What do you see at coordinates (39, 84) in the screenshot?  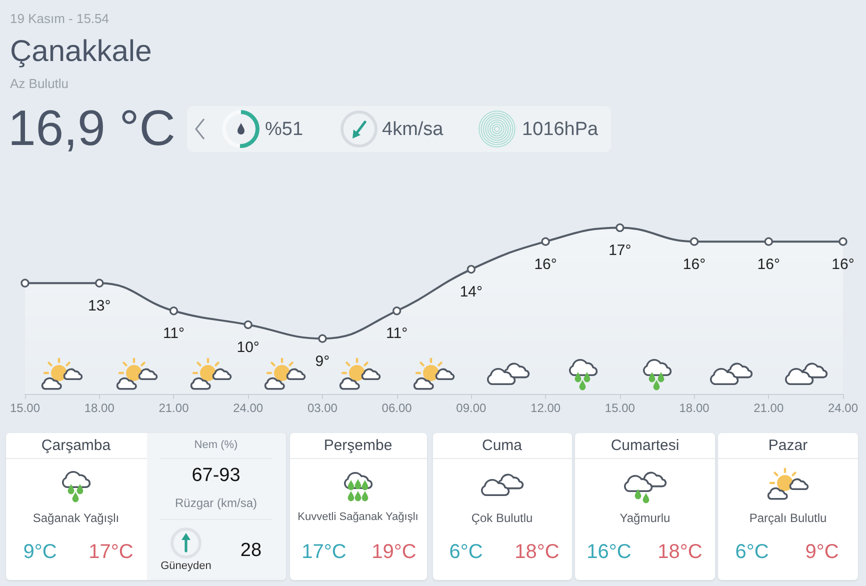 I see `chart-subtitle: Az Bulutlu` at bounding box center [39, 84].